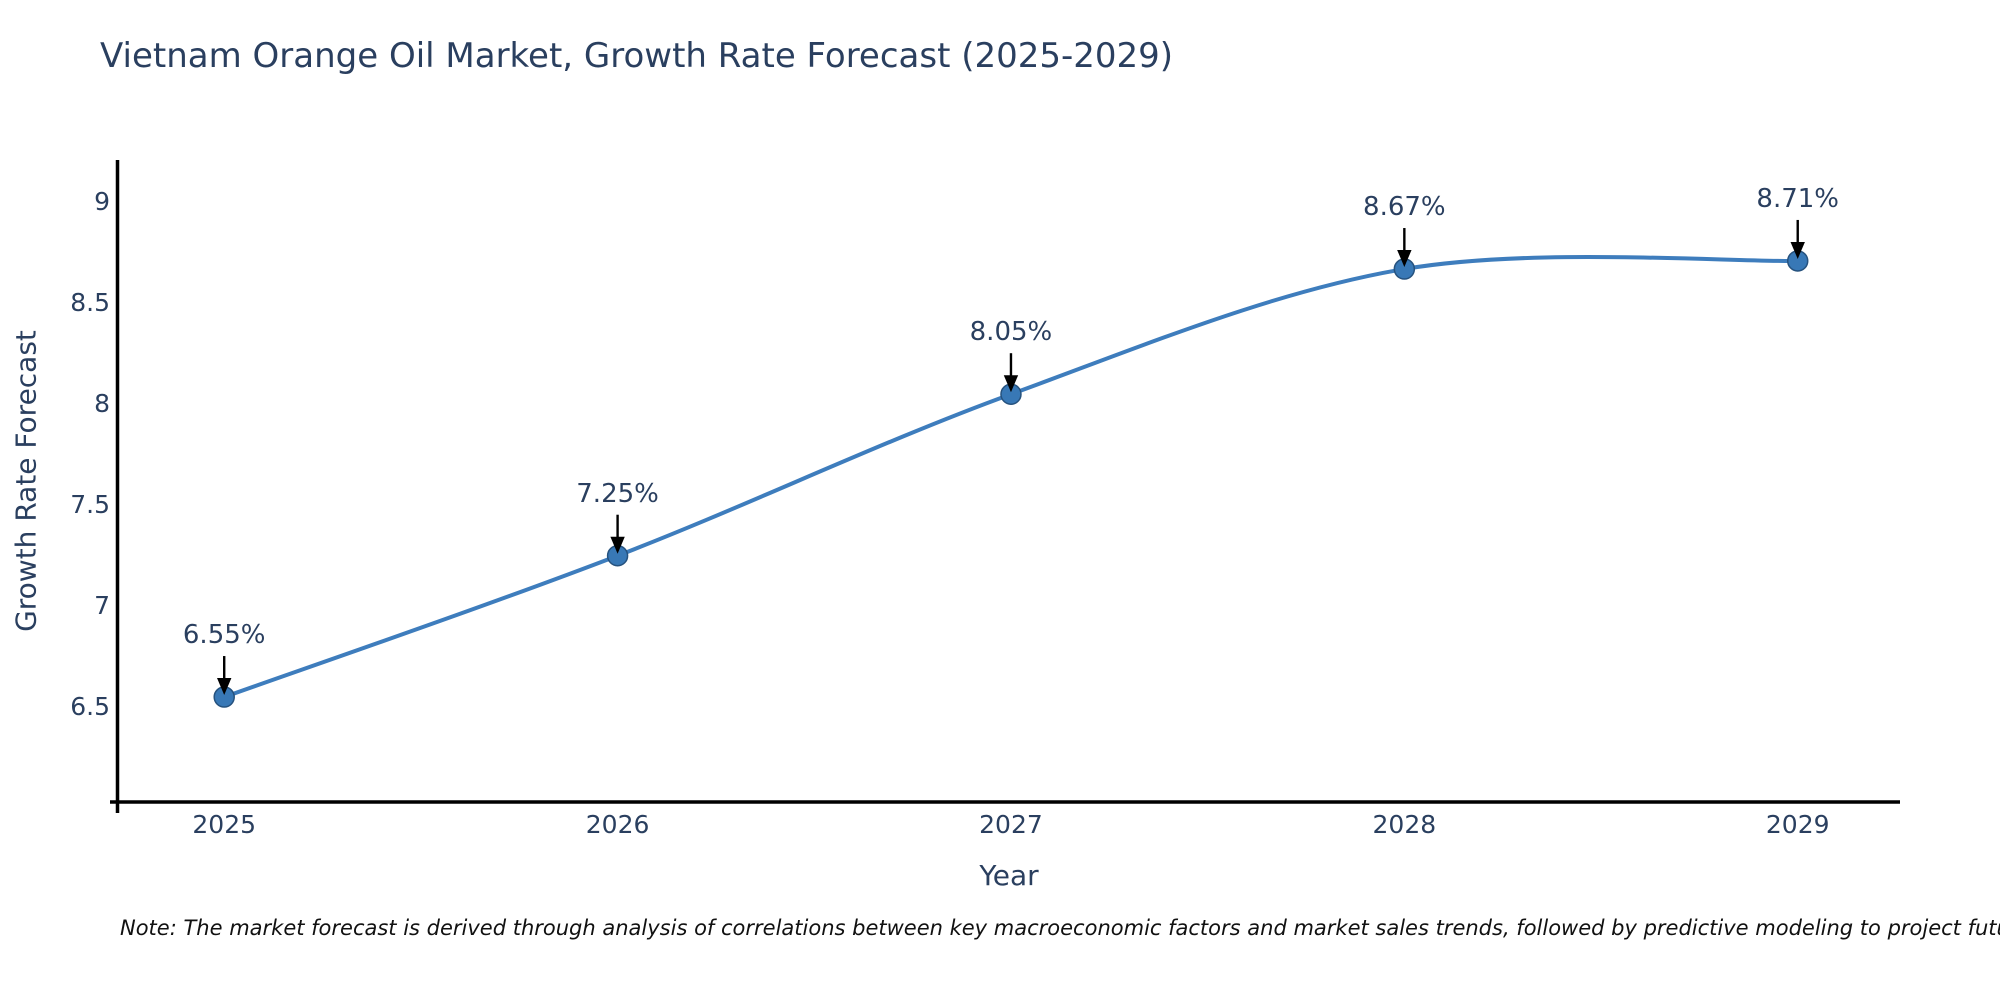 The image size is (2000, 1000). Describe the element at coordinates (90, 505) in the screenshot. I see `y-tick-label: 7.5` at that location.